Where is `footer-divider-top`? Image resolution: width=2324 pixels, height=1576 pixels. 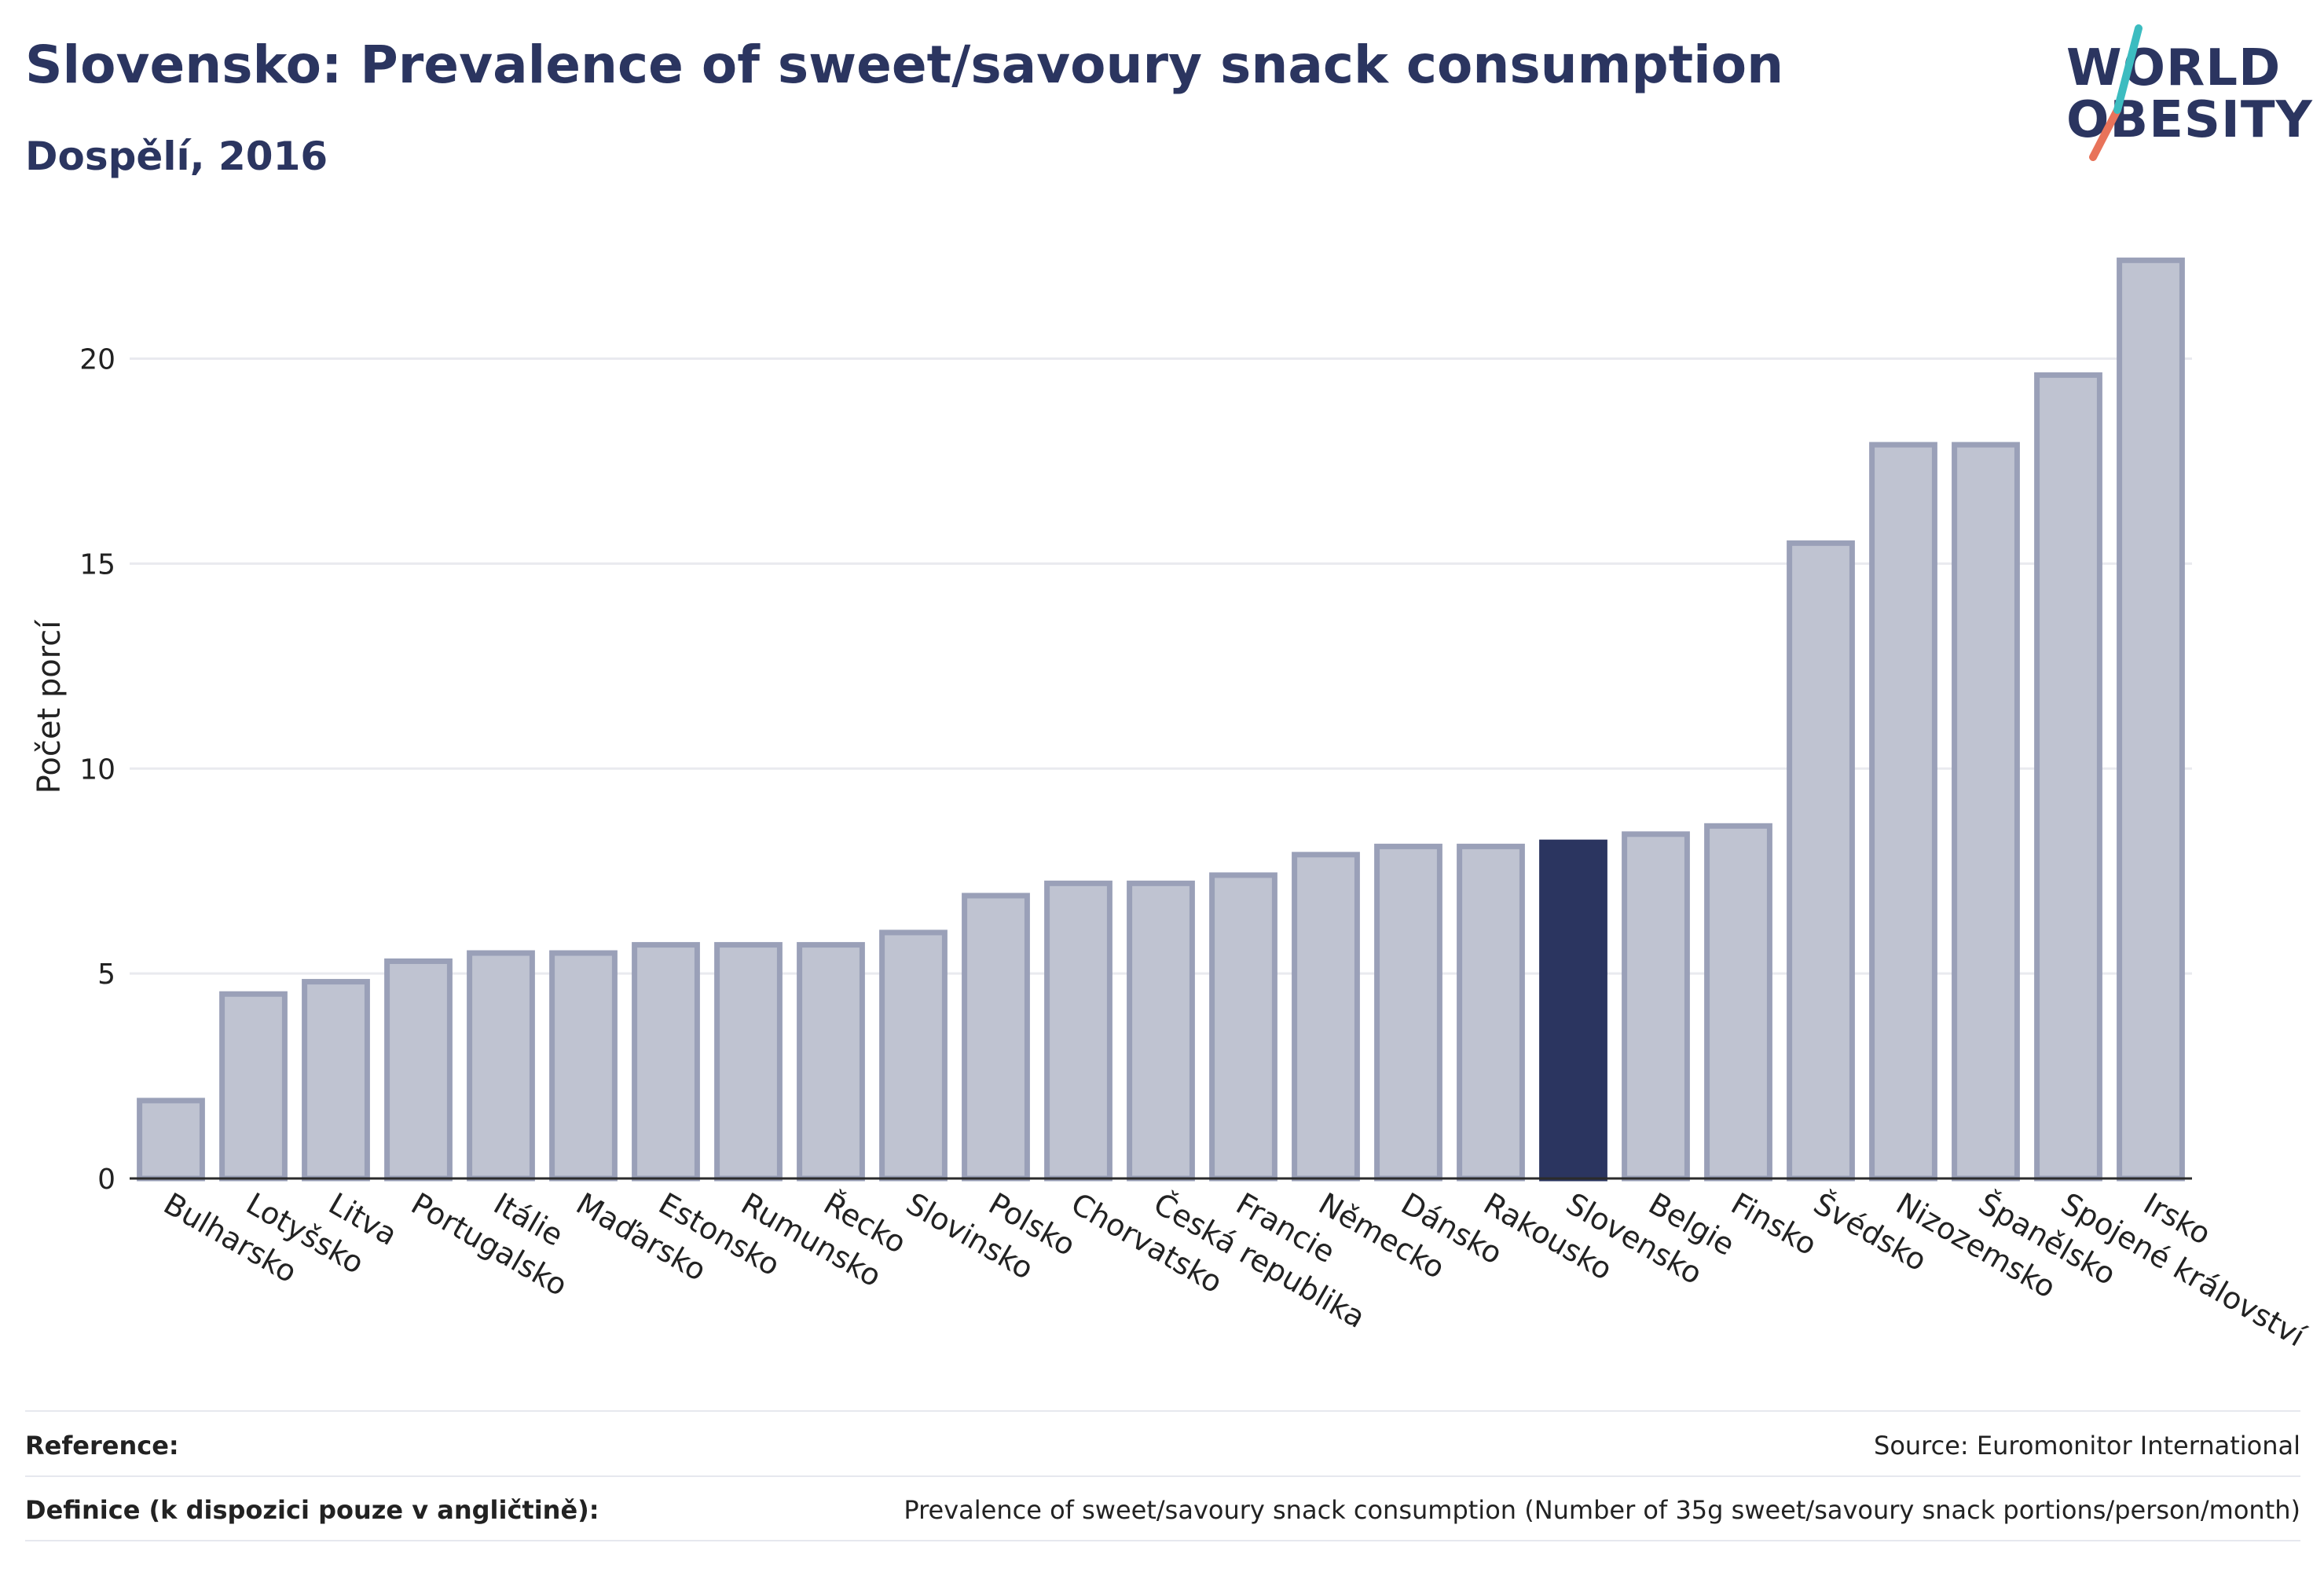
footer-divider-top is located at coordinates (1162, 1411).